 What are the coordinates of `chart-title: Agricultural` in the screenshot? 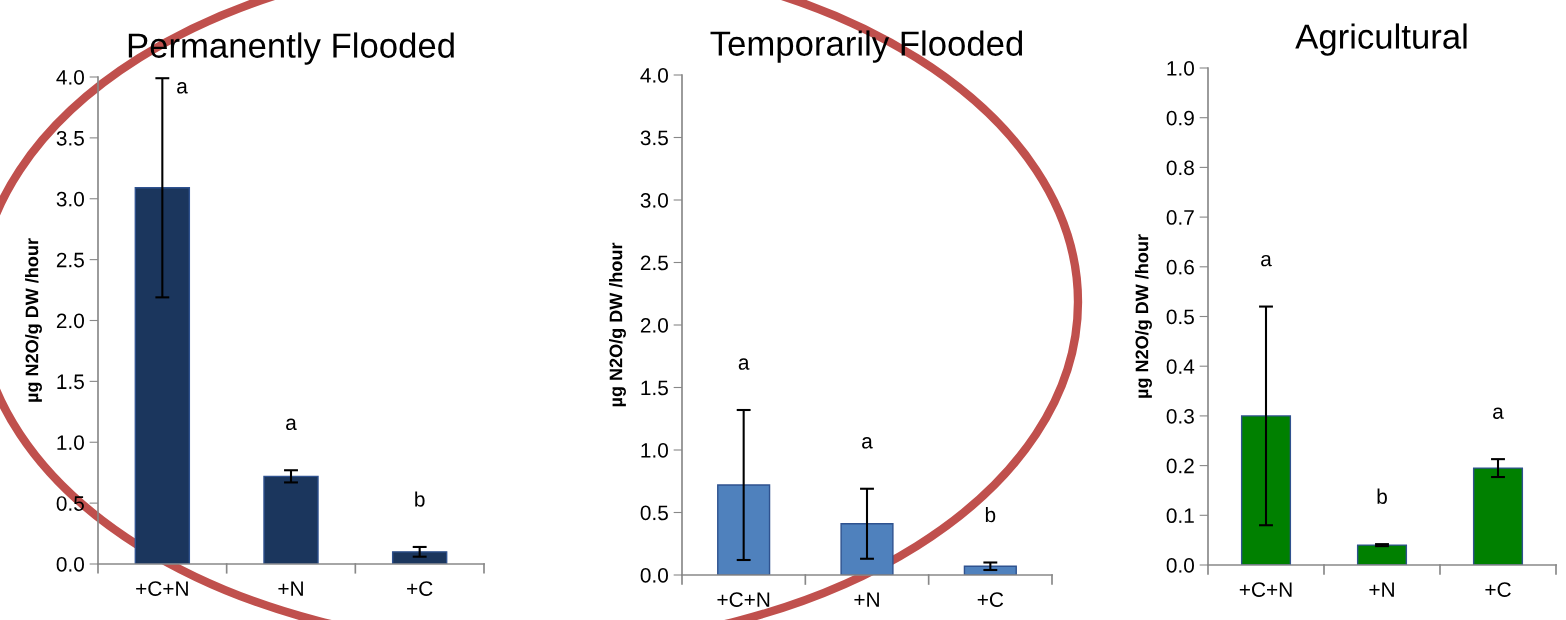 It's located at (1381, 39).